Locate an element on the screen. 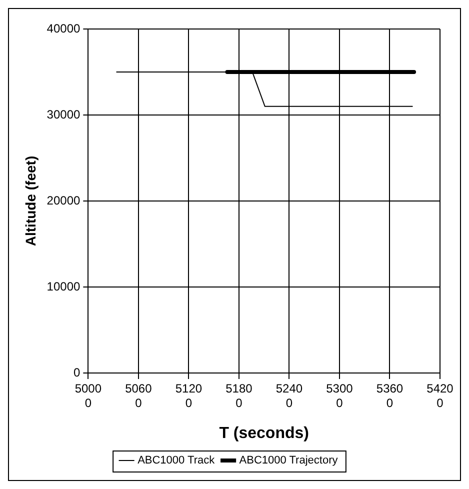 The image size is (469, 489). y-tick-label: 30000 is located at coordinates (63, 114).